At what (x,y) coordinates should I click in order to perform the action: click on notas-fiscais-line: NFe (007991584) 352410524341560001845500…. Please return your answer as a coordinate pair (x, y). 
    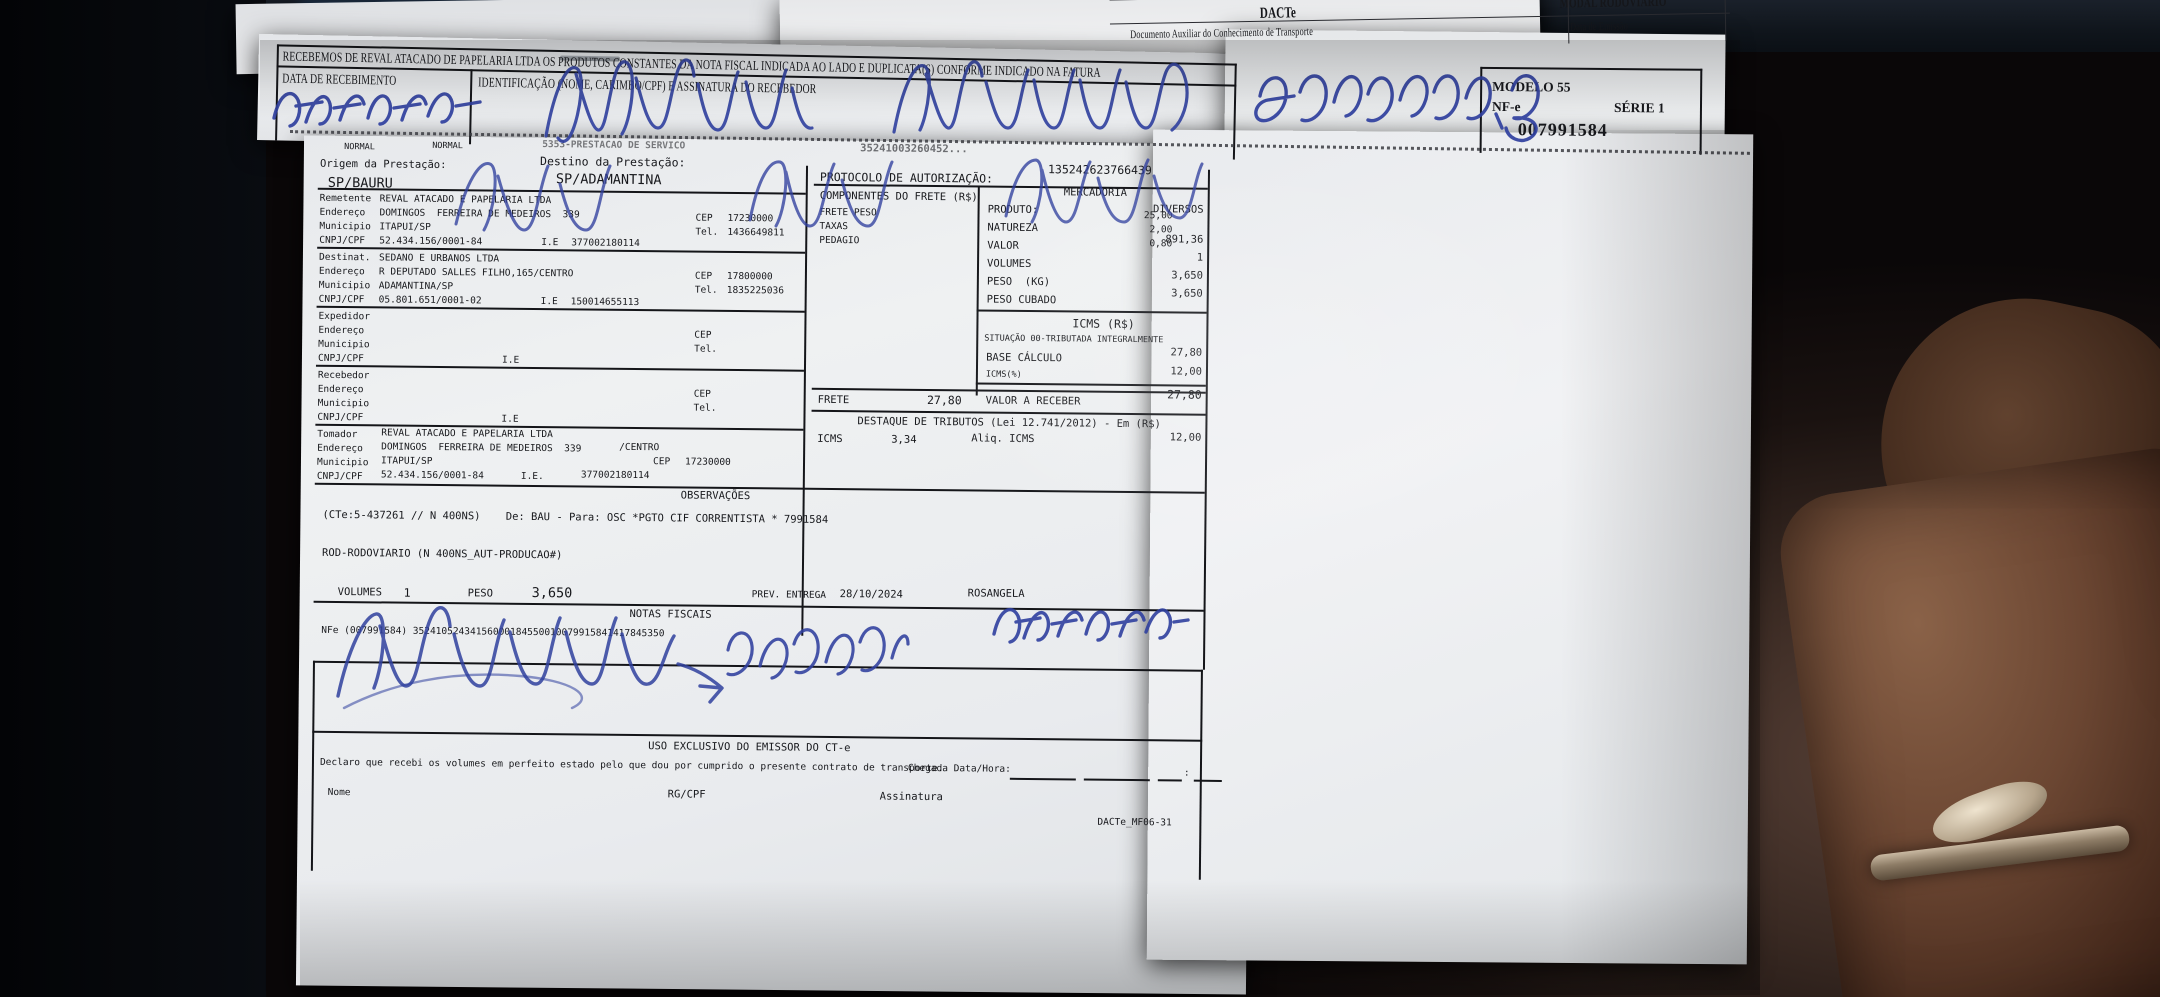
    Looking at the image, I should click on (493, 632).